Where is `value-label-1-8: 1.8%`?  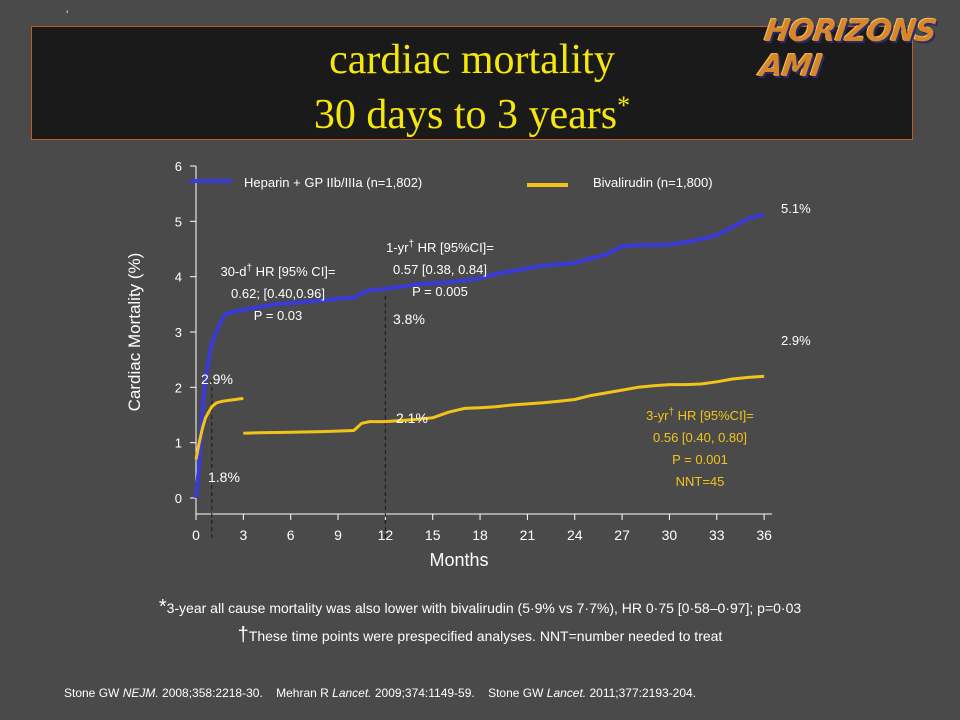 value-label-1-8: 1.8% is located at coordinates (224, 477).